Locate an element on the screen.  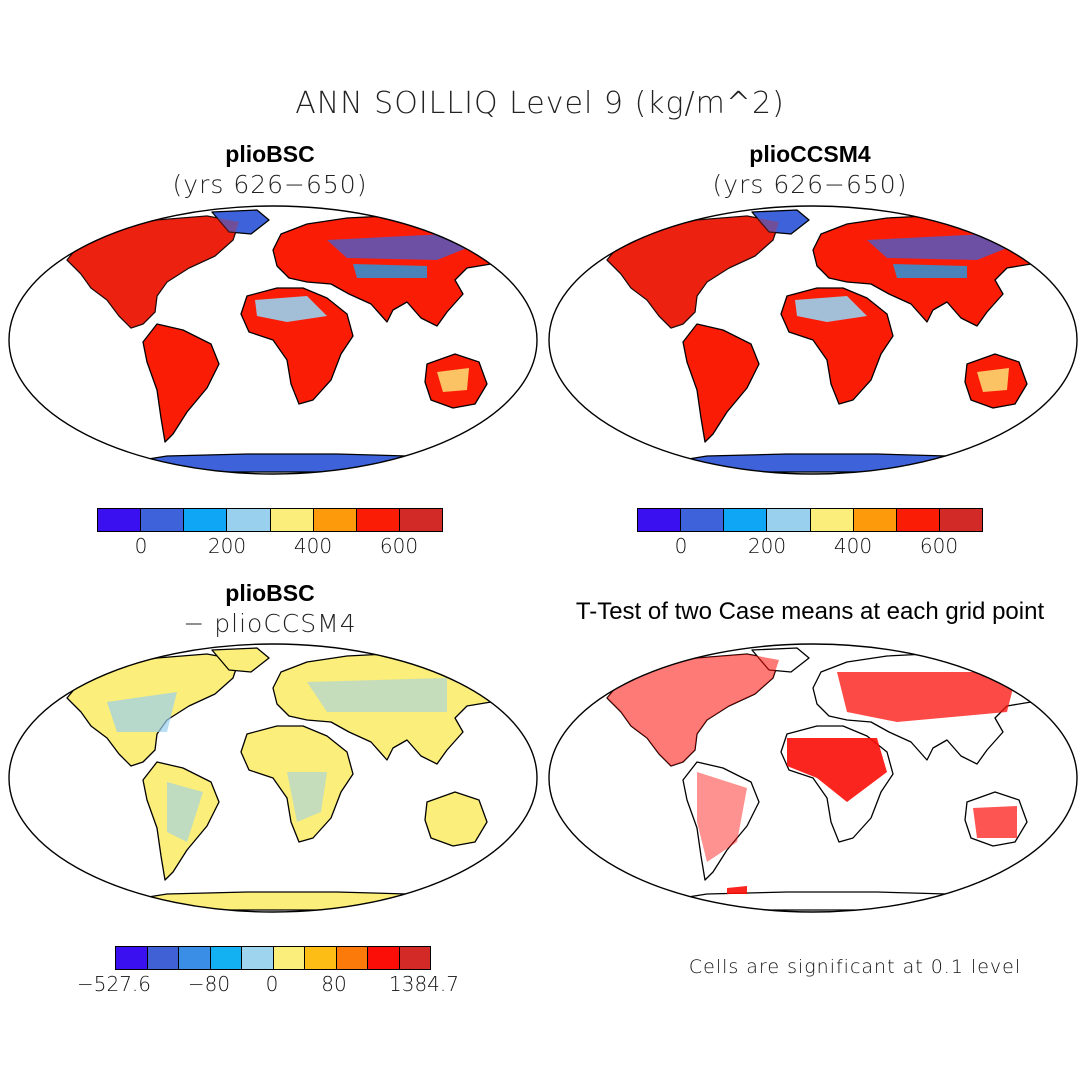
panel-2-map is located at coordinates (813, 340).